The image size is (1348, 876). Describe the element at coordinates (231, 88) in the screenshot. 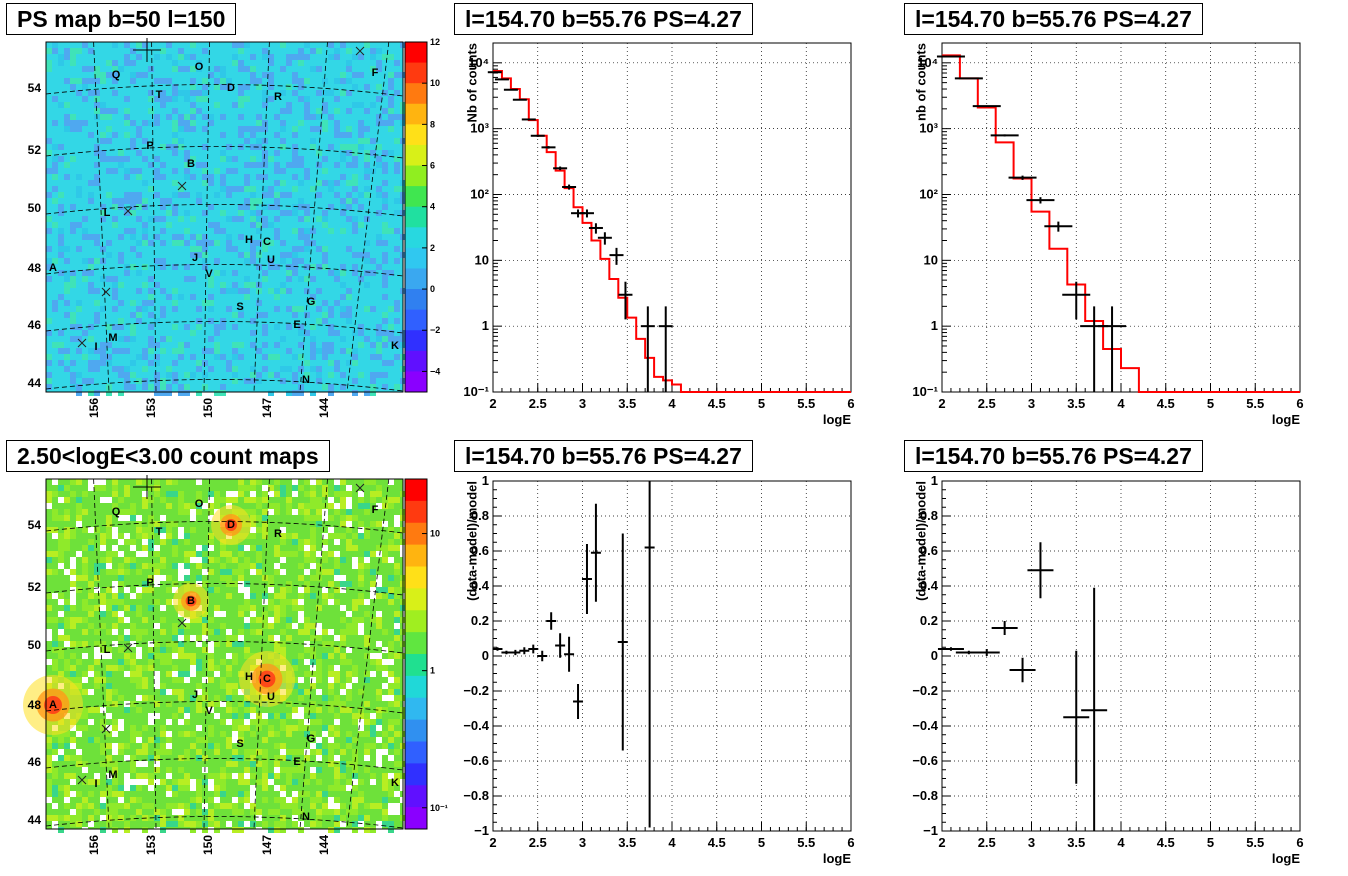

I see `source-label-D: D` at that location.